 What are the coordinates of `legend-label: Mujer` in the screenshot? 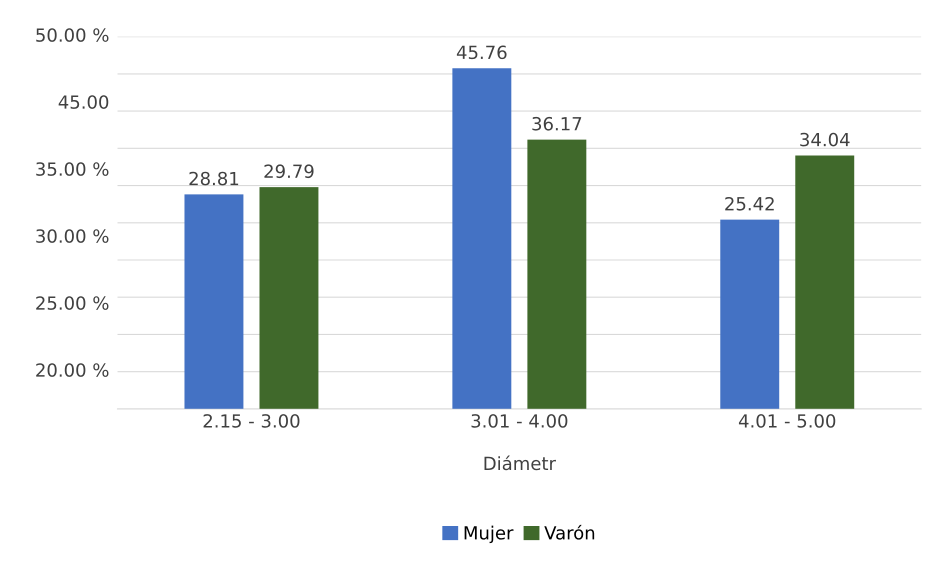 It's located at (489, 535).